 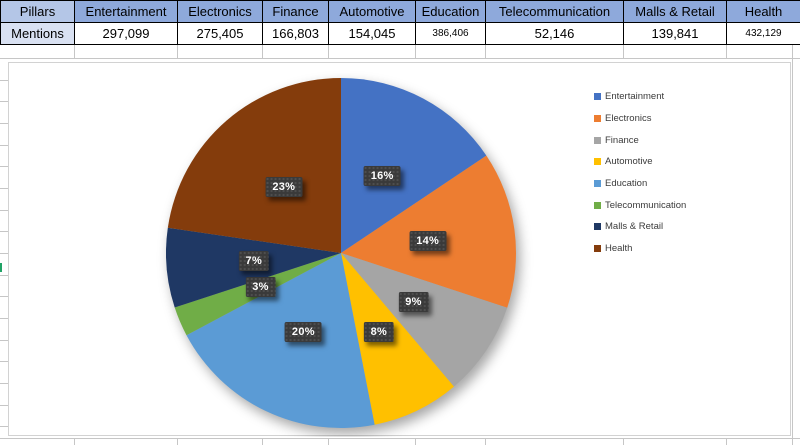 What do you see at coordinates (763, 12) in the screenshot?
I see `pillar-header-cell: Health` at bounding box center [763, 12].